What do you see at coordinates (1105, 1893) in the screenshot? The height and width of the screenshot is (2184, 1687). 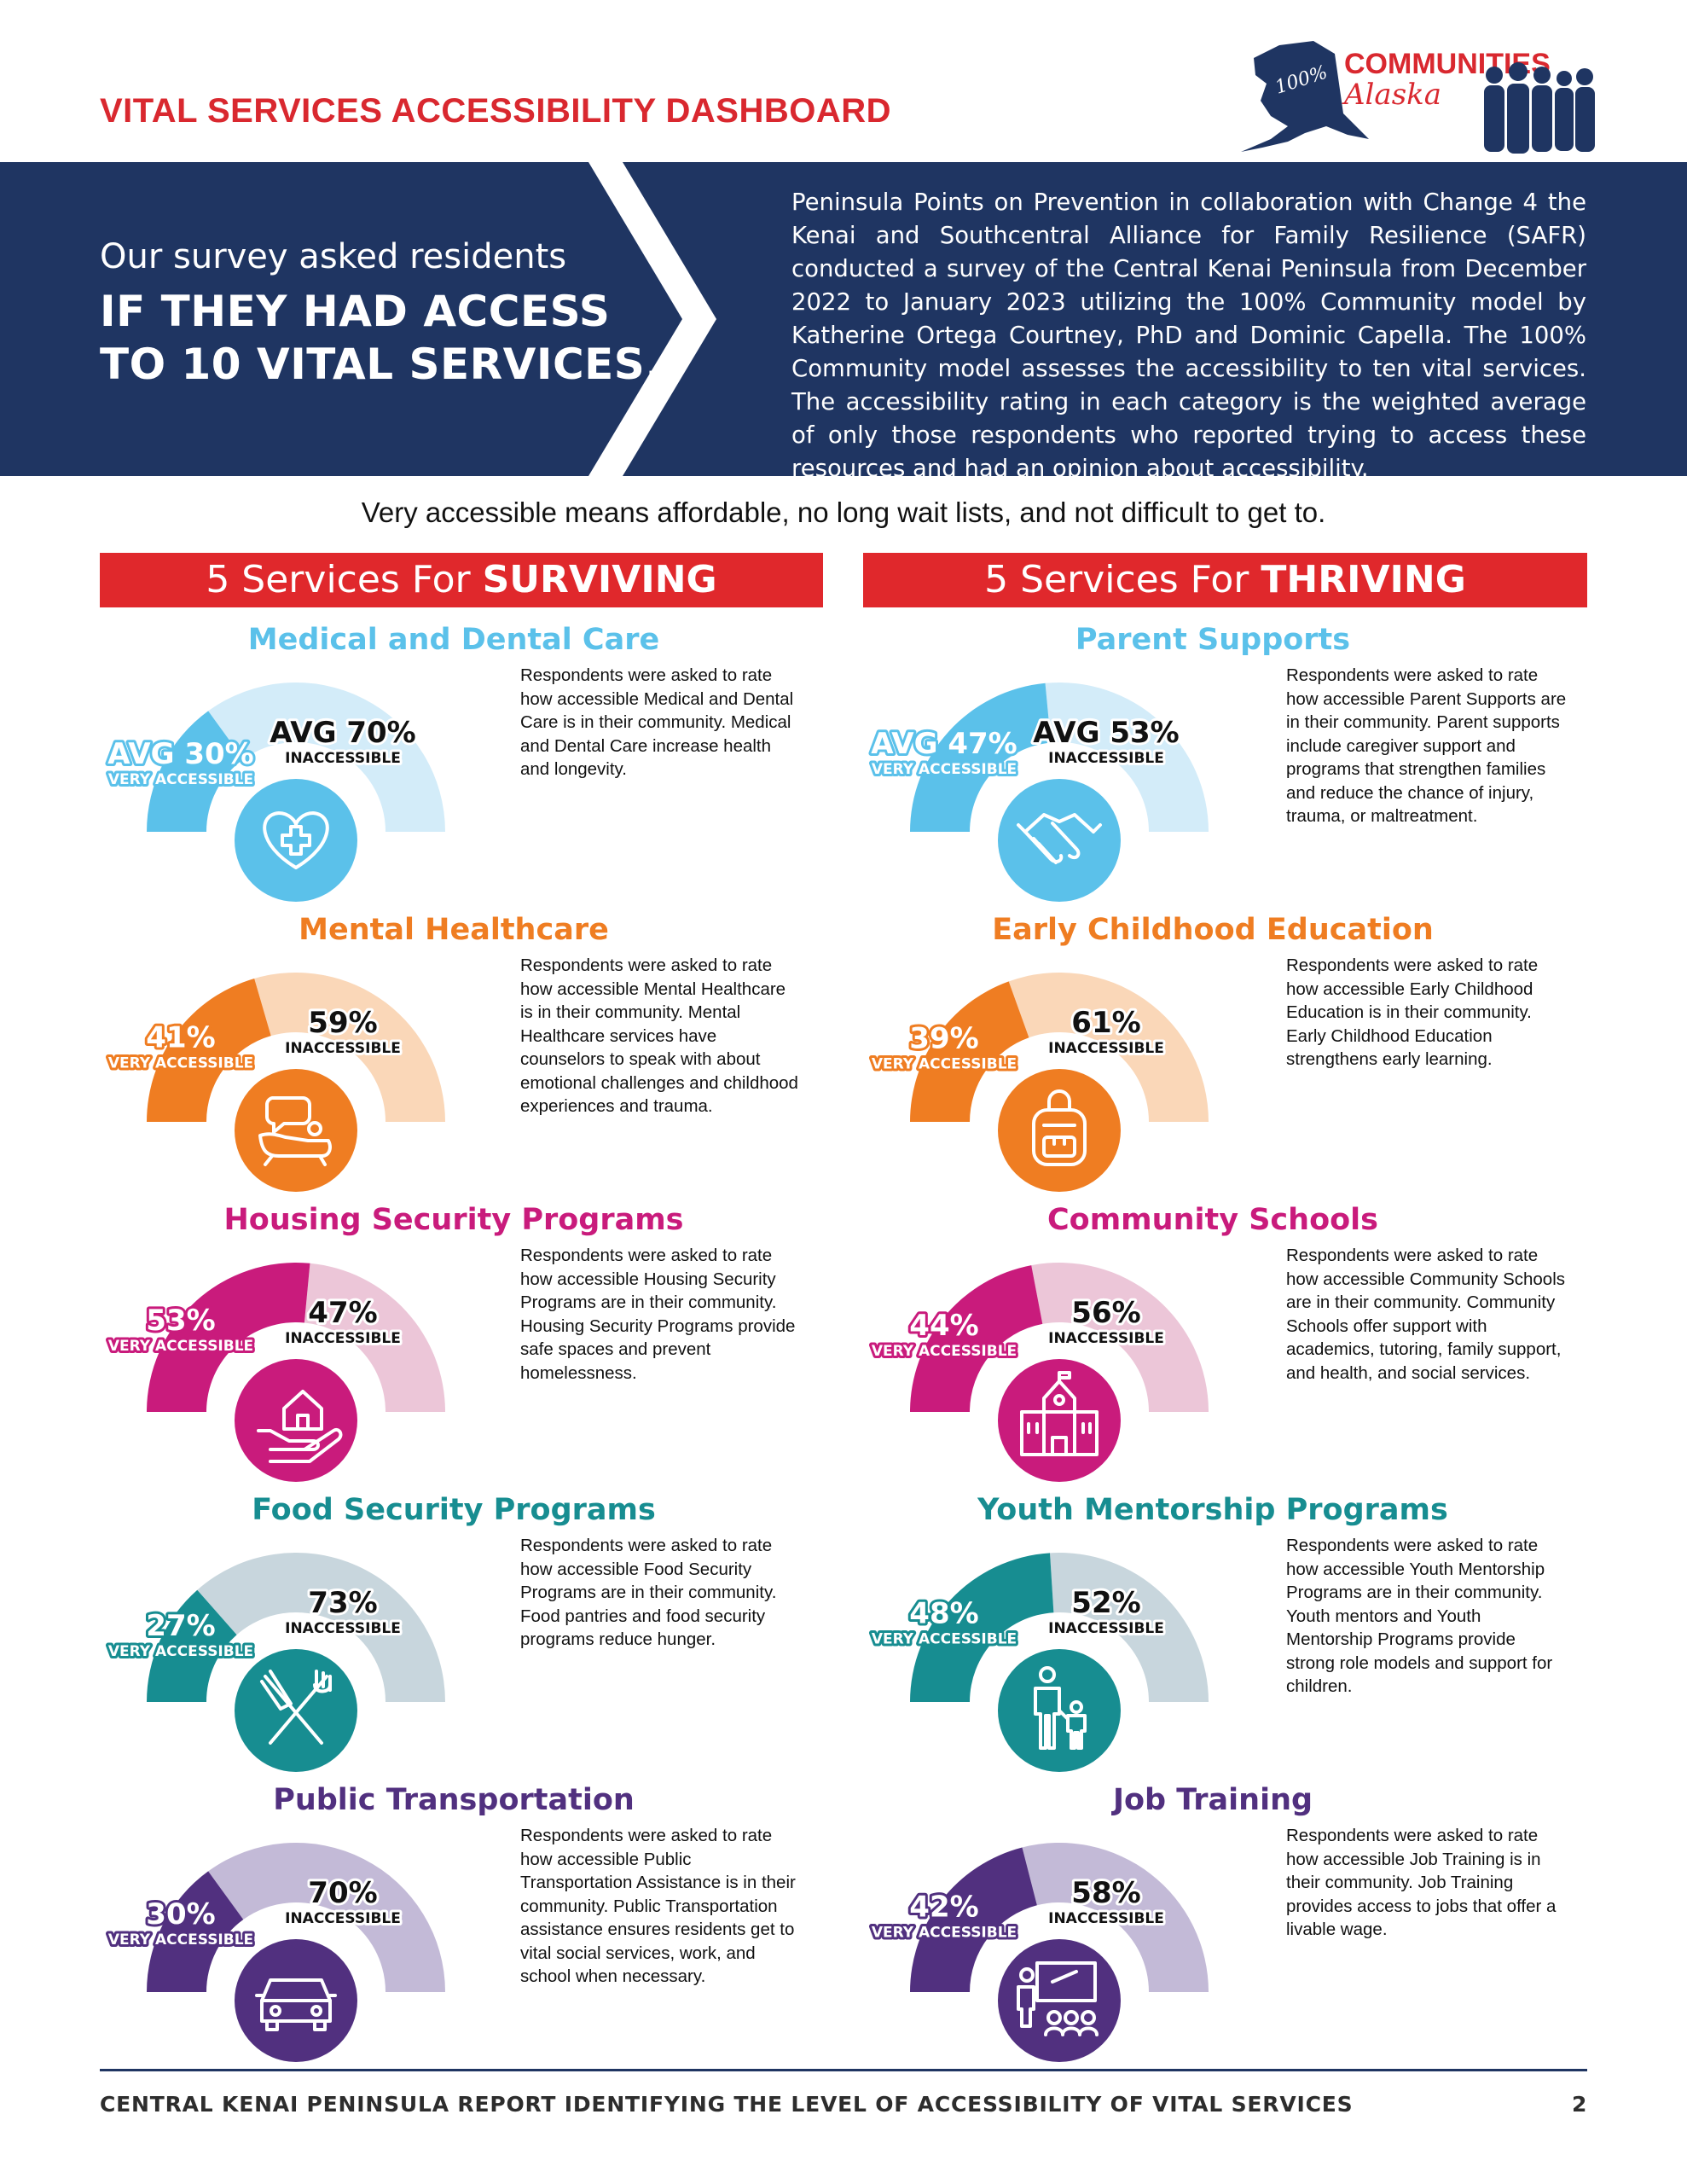 I see `inaccessible-value: 58%` at bounding box center [1105, 1893].